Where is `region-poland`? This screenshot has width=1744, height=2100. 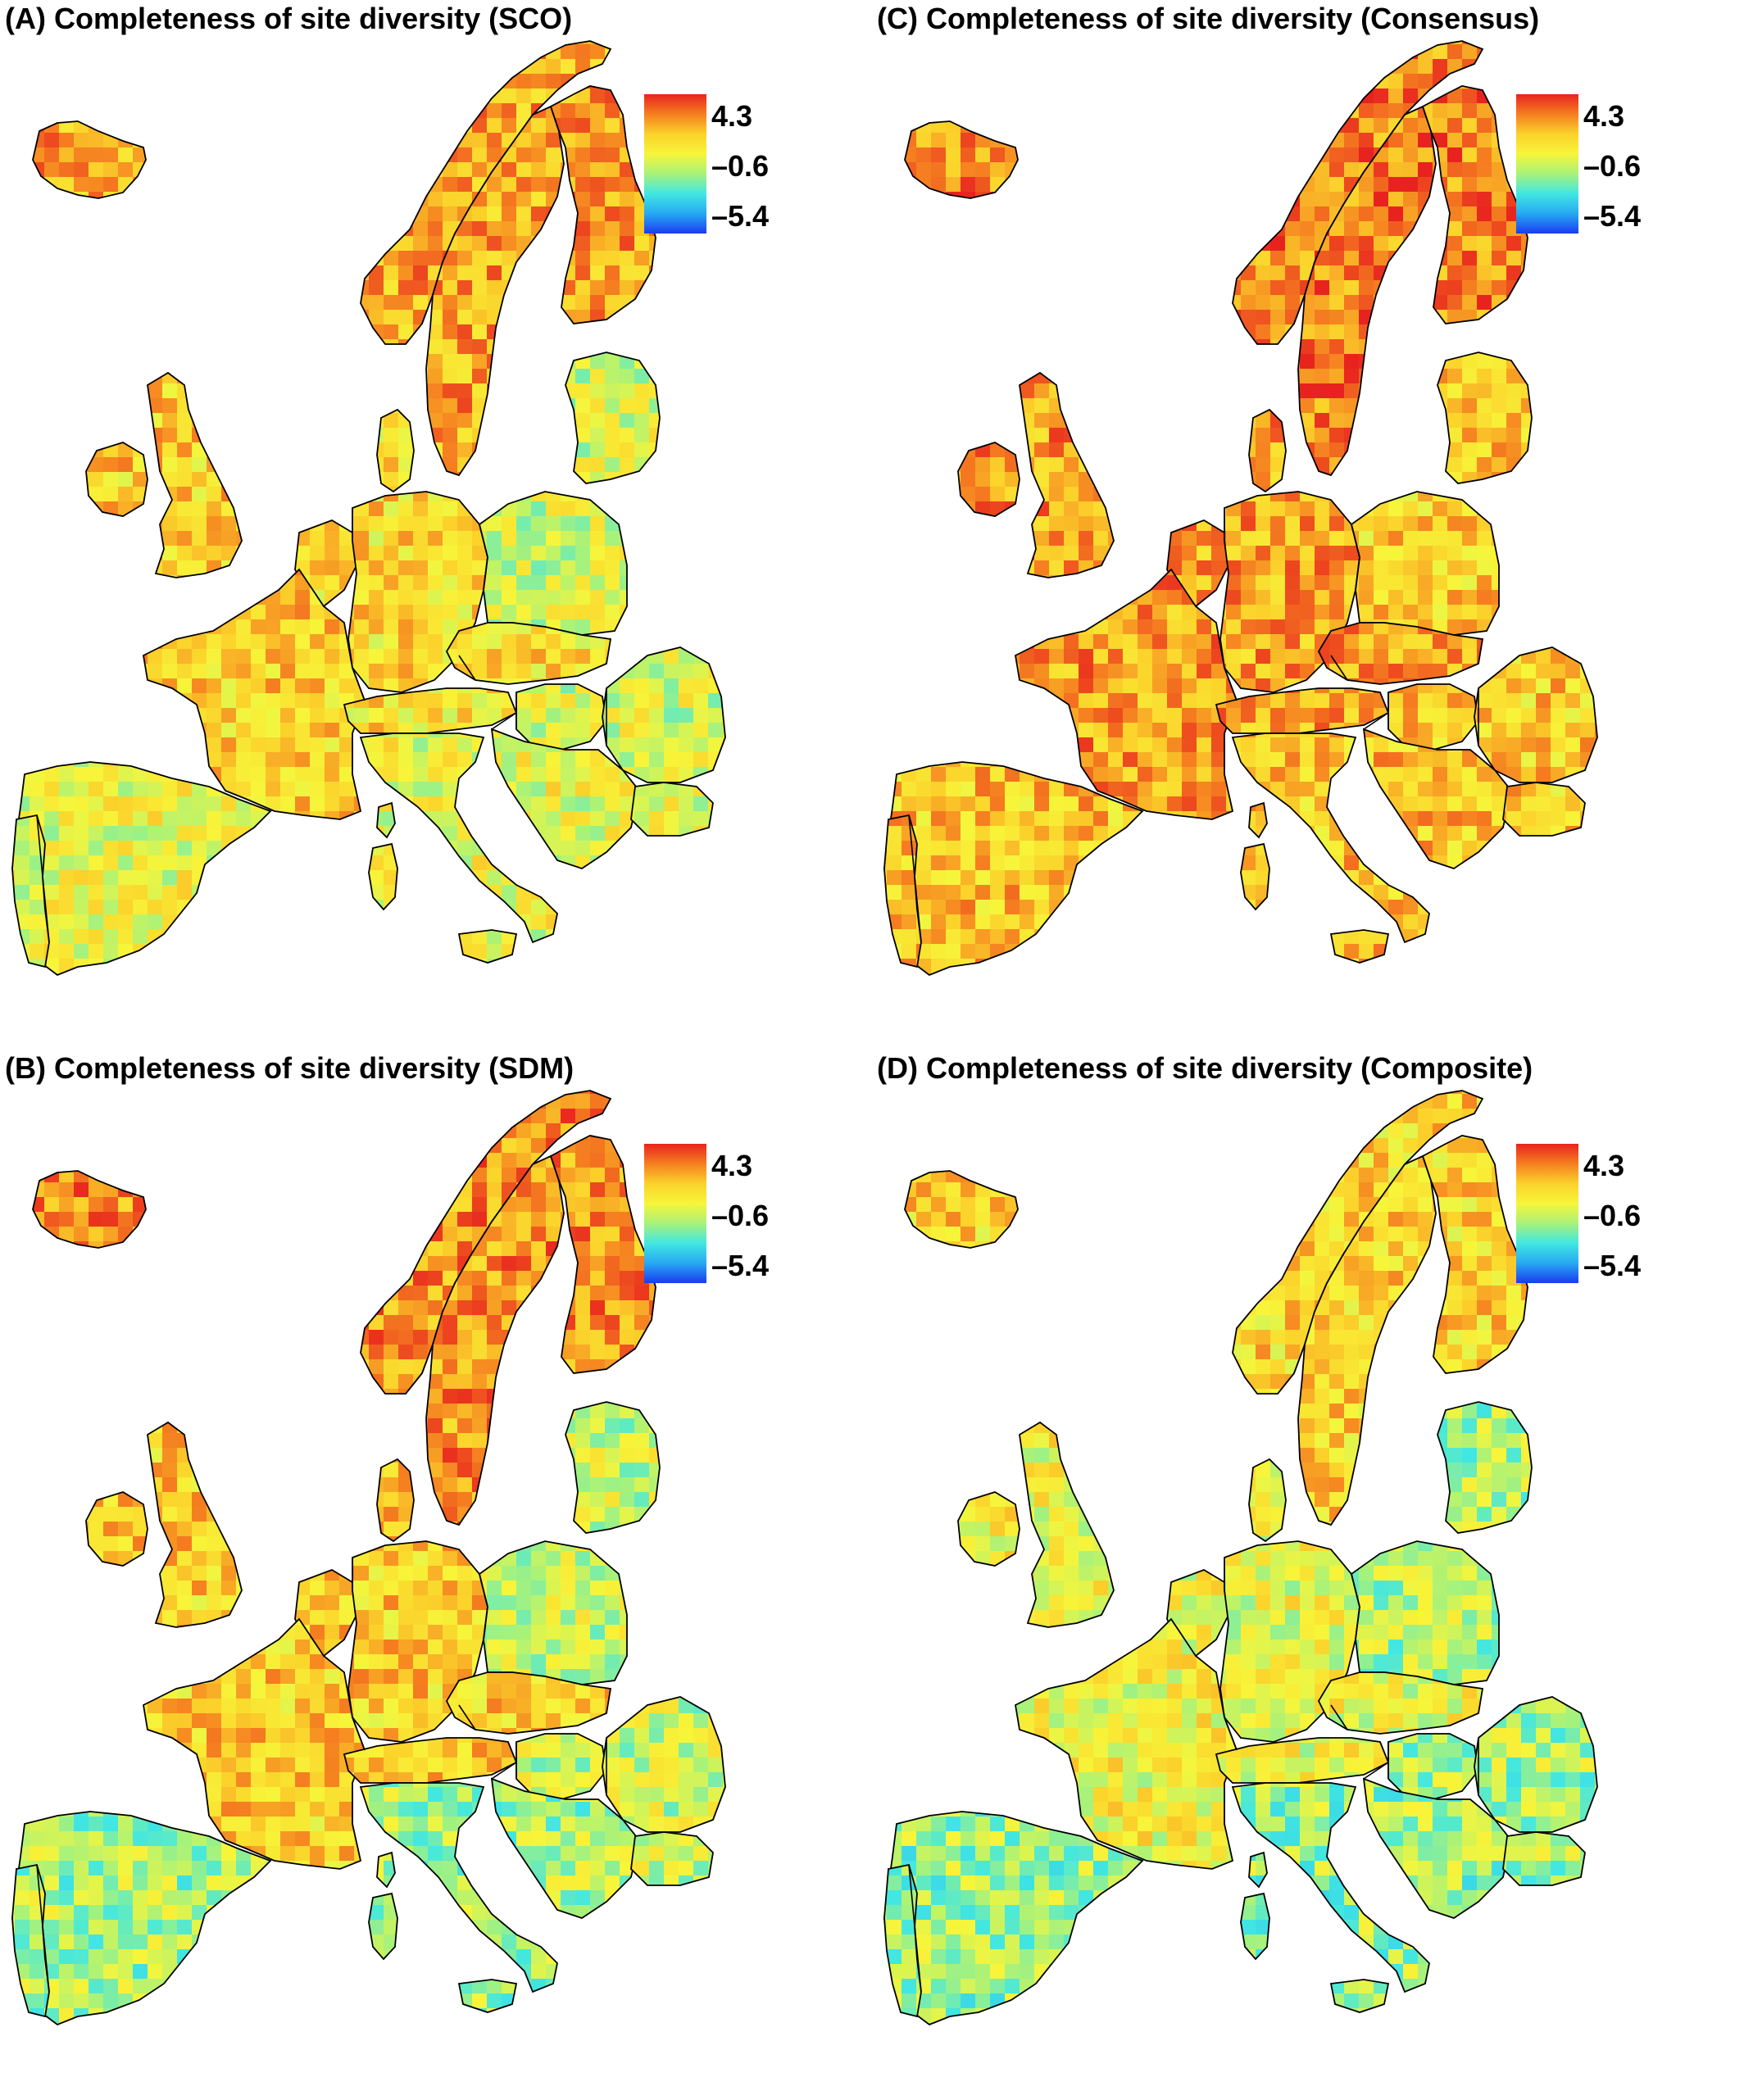 region-poland is located at coordinates (553, 1613).